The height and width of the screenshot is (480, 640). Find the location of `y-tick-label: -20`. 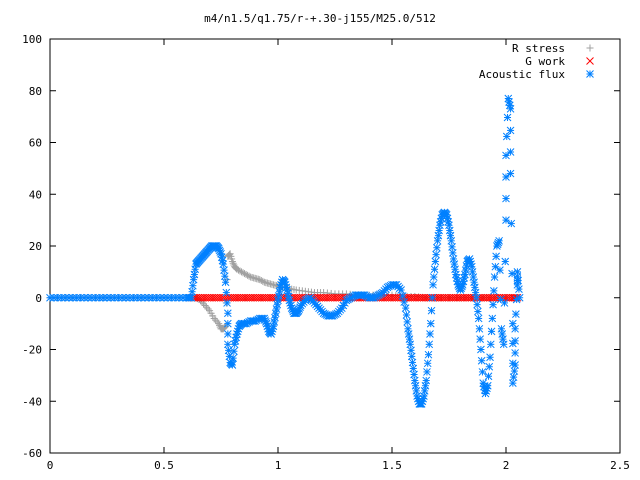

y-tick-label: -20 is located at coordinates (32, 350).